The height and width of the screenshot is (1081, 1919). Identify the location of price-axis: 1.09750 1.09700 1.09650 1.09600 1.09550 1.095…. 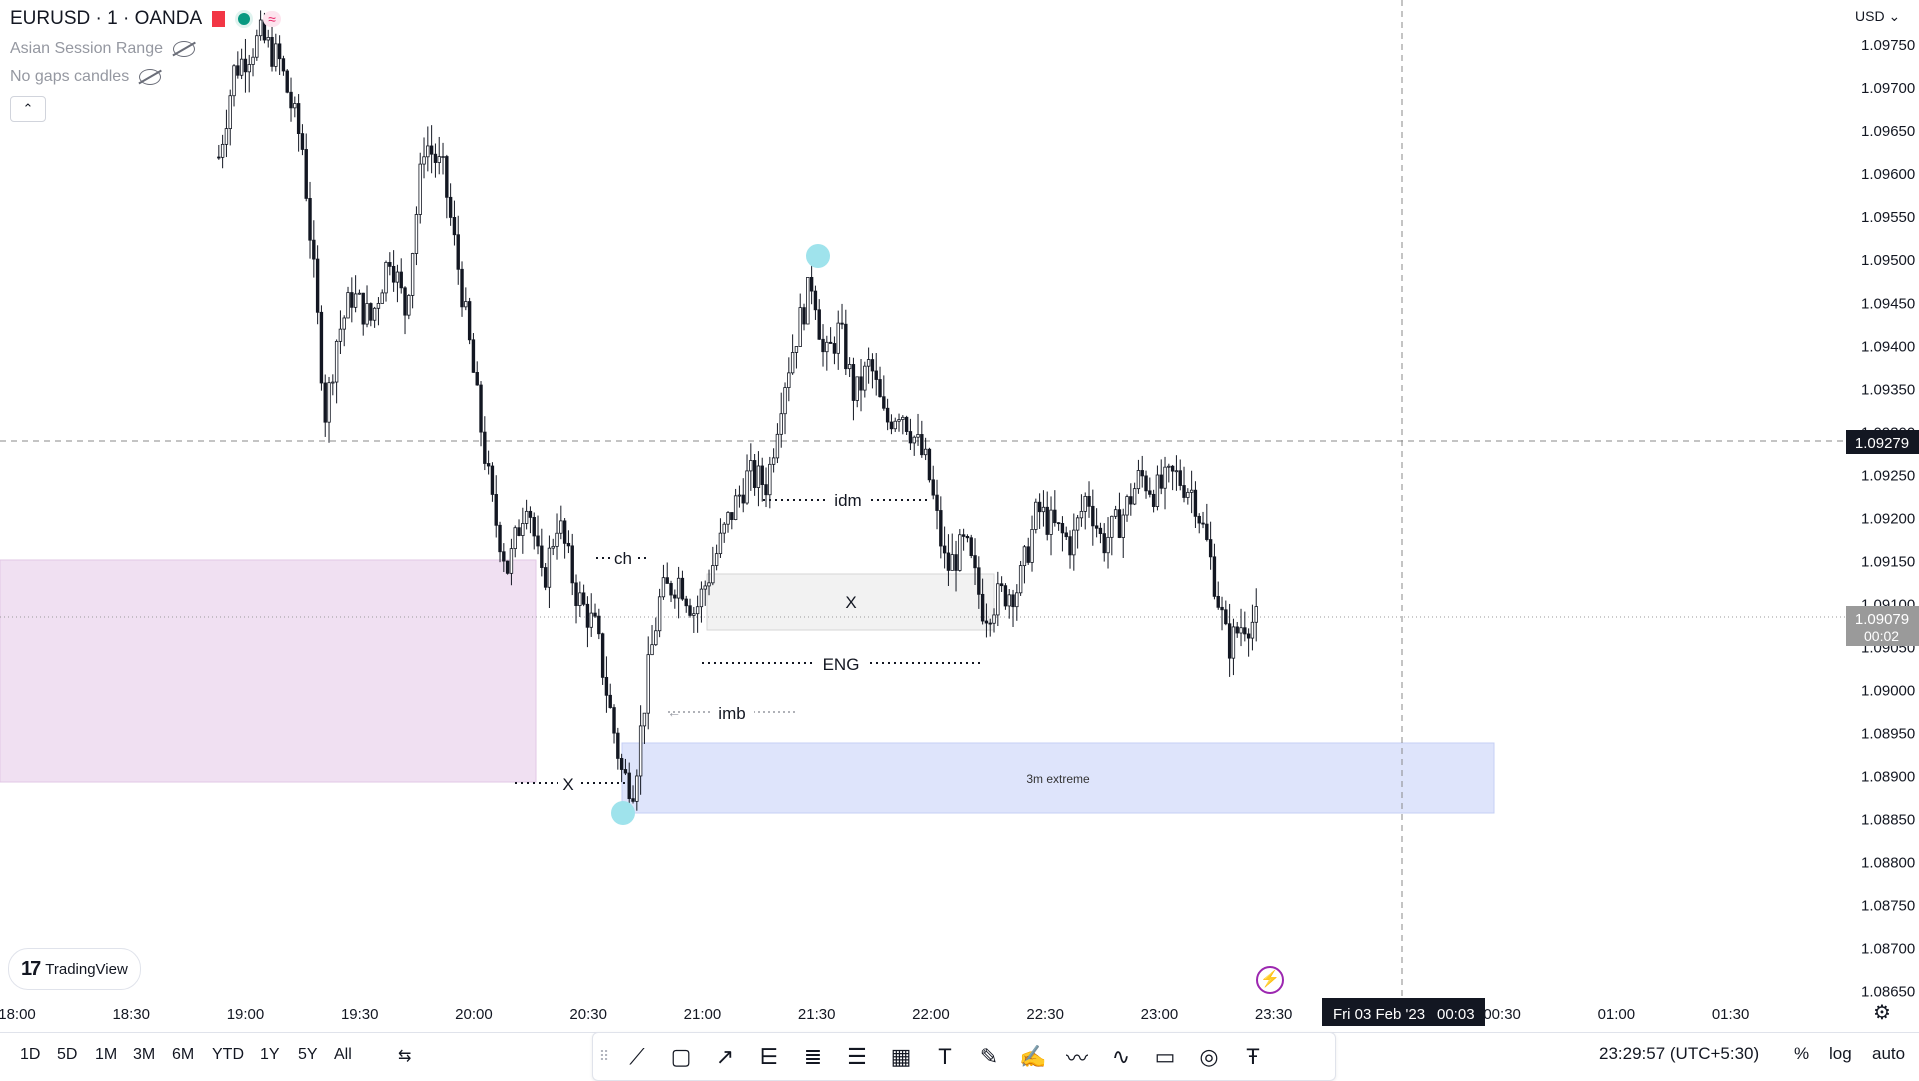
(1888, 518).